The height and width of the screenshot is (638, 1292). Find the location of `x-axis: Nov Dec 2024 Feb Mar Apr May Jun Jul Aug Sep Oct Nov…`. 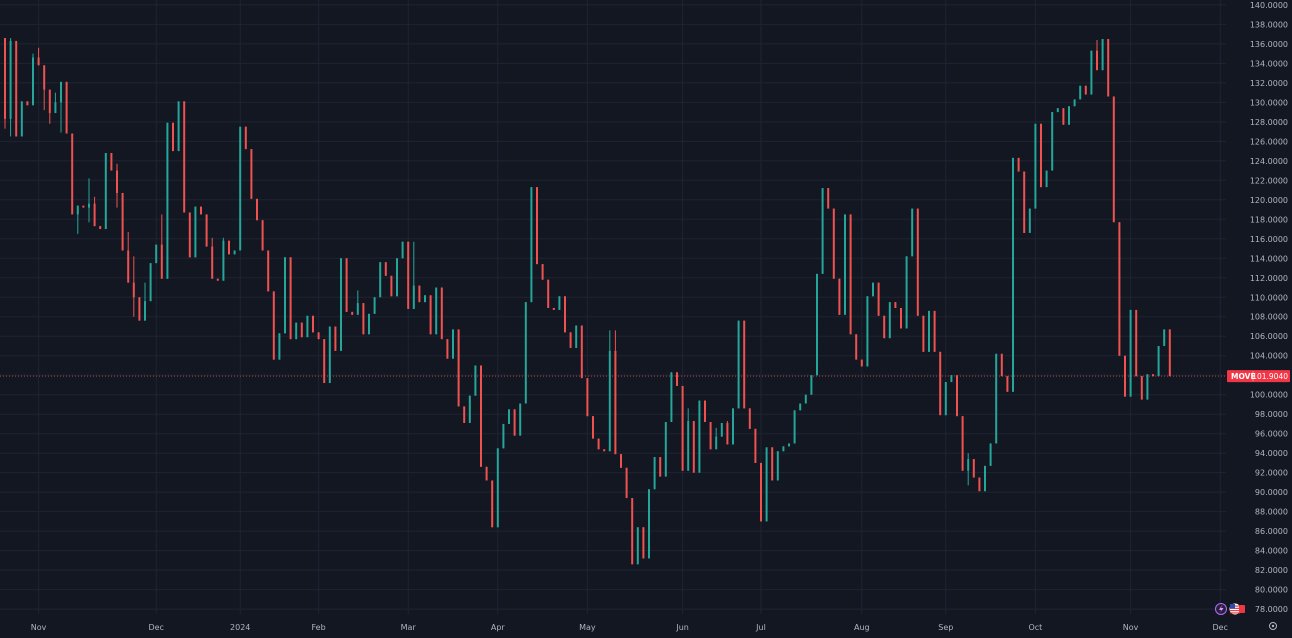

x-axis: Nov Dec 2024 Feb Mar Apr May Jun Jul Aug Sep Oct Nov… is located at coordinates (629, 627).